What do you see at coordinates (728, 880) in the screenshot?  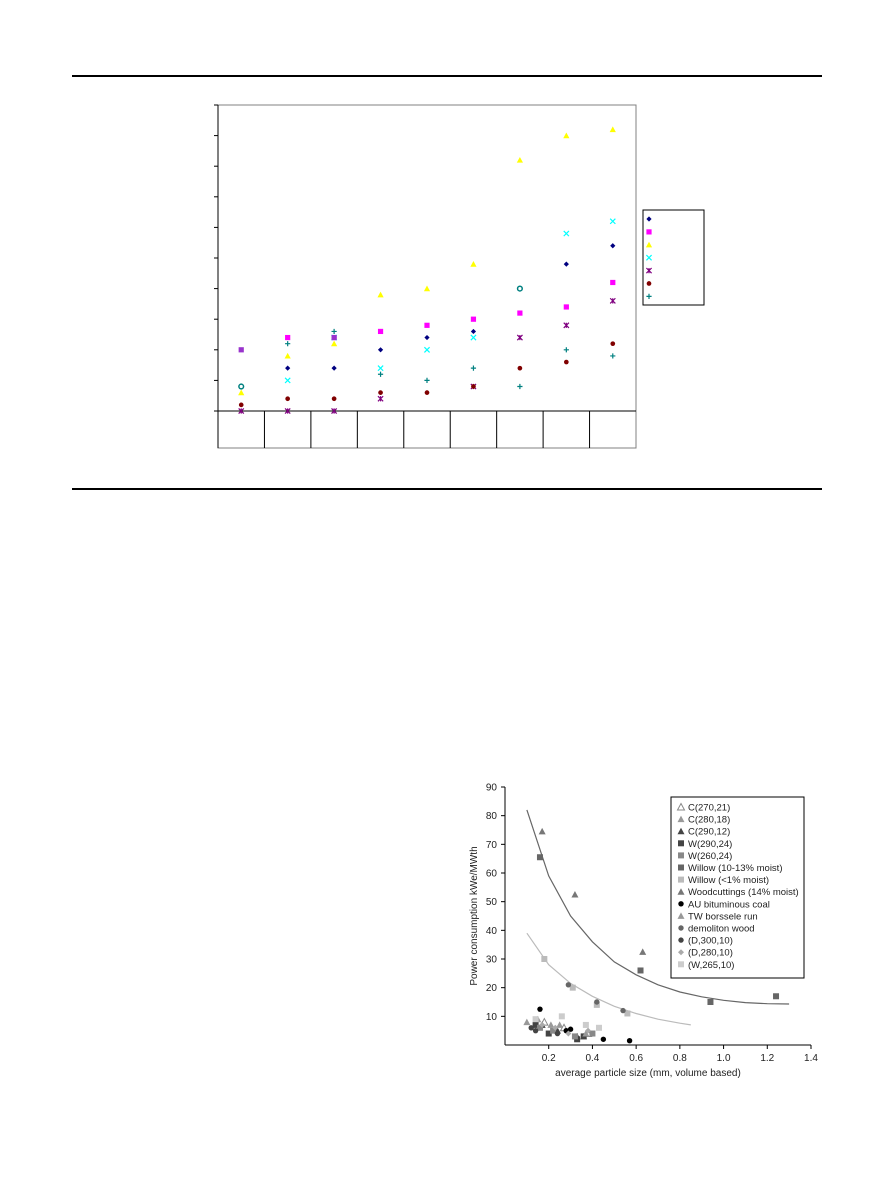 I see `legend-label: Willow (<1% moist)` at bounding box center [728, 880].